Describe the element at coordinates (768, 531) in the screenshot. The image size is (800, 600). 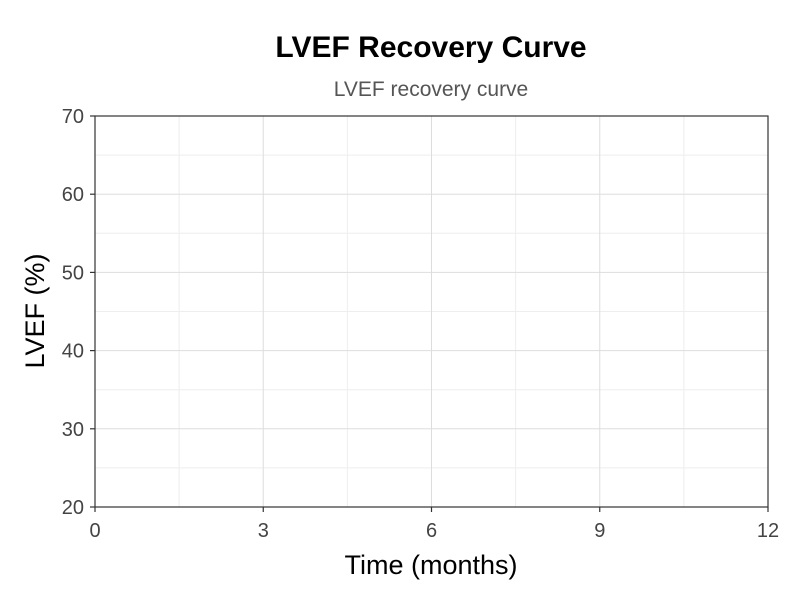
I see `x-tick-label: 12` at that location.